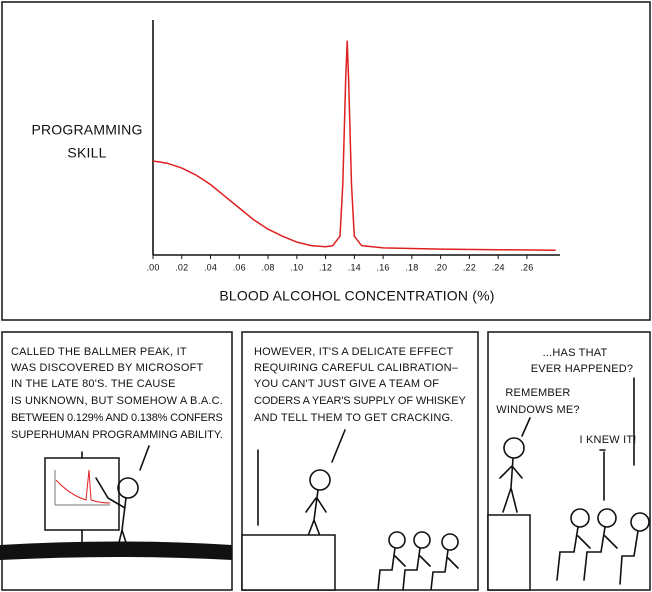 This screenshot has width=652, height=592. What do you see at coordinates (469, 267) in the screenshot?
I see `x-tick-label: .22` at bounding box center [469, 267].